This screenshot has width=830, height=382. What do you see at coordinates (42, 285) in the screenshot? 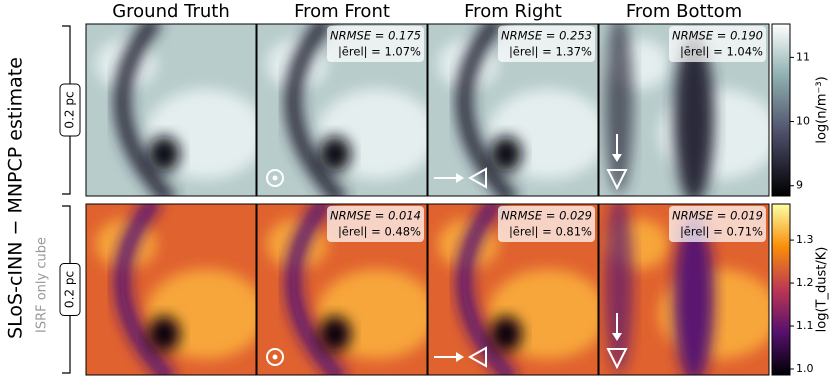
I see `side-sublabel: ISRF only cube` at bounding box center [42, 285].